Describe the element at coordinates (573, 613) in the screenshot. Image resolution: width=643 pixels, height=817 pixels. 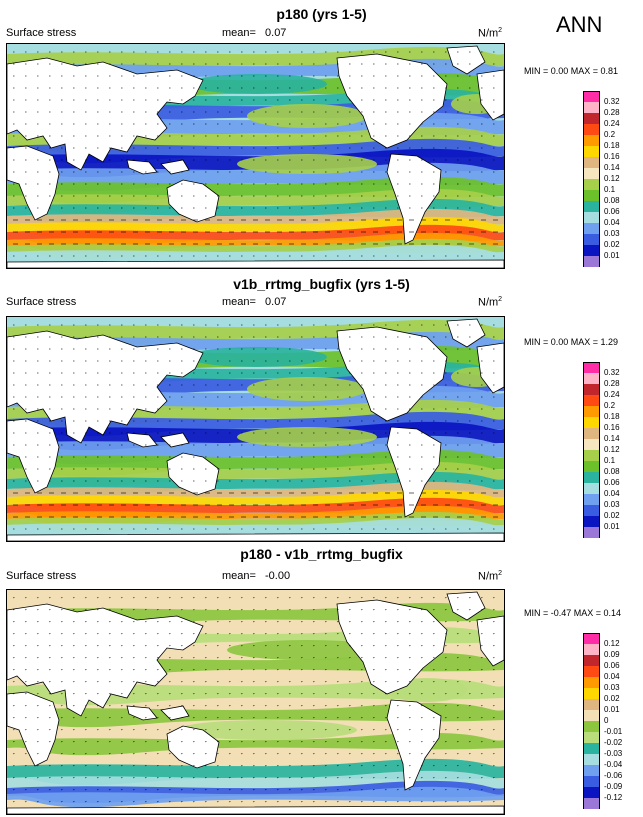
I see `panel-3-minmax: MIN = -0.47 MAX = 0.14` at that location.